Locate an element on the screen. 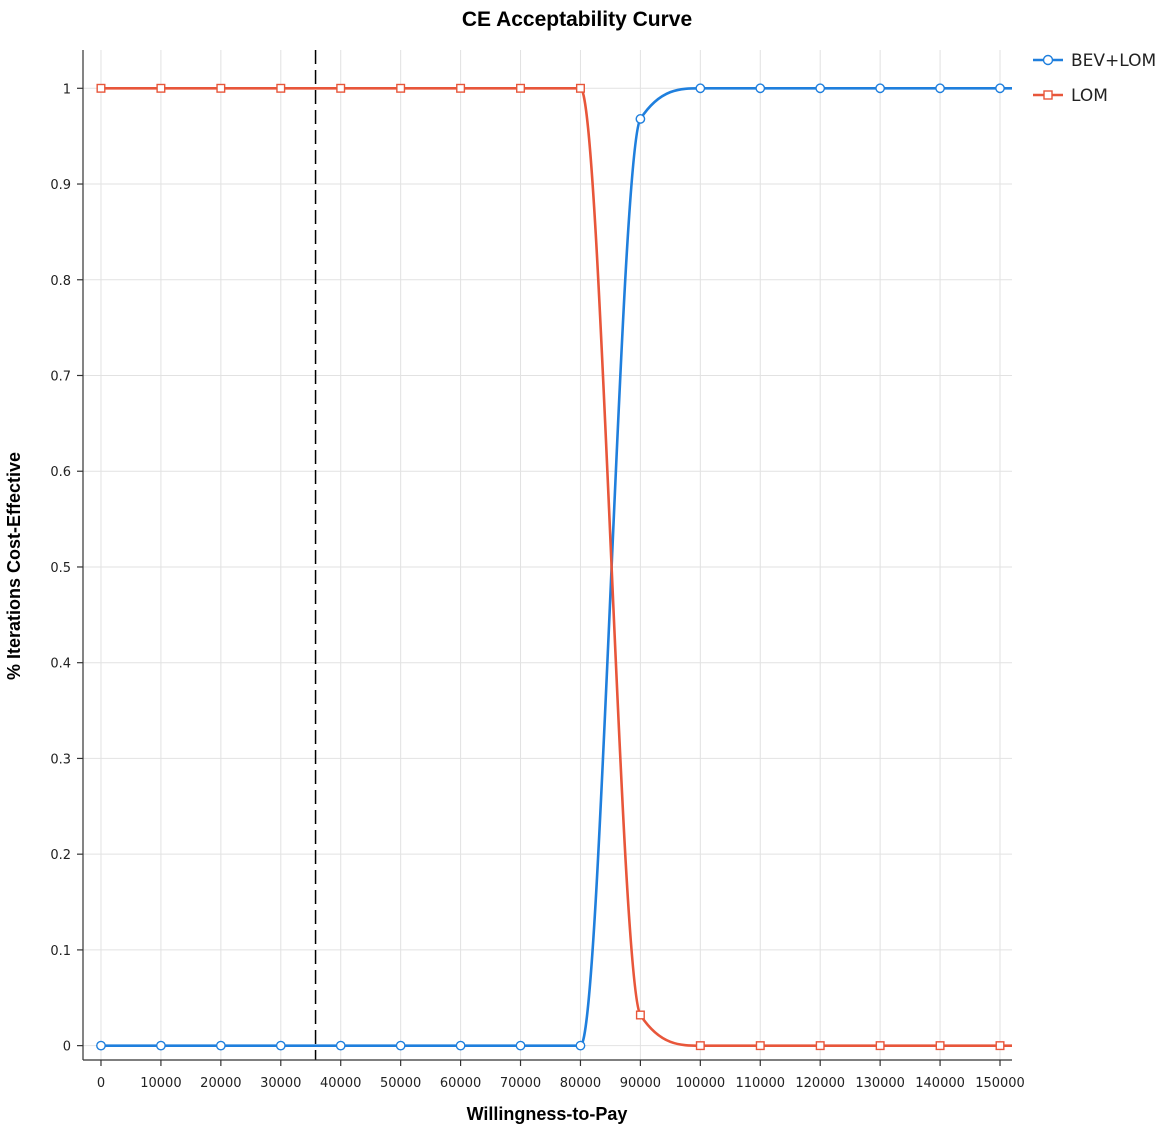  x-tick-label: 20000 is located at coordinates (220, 1083).